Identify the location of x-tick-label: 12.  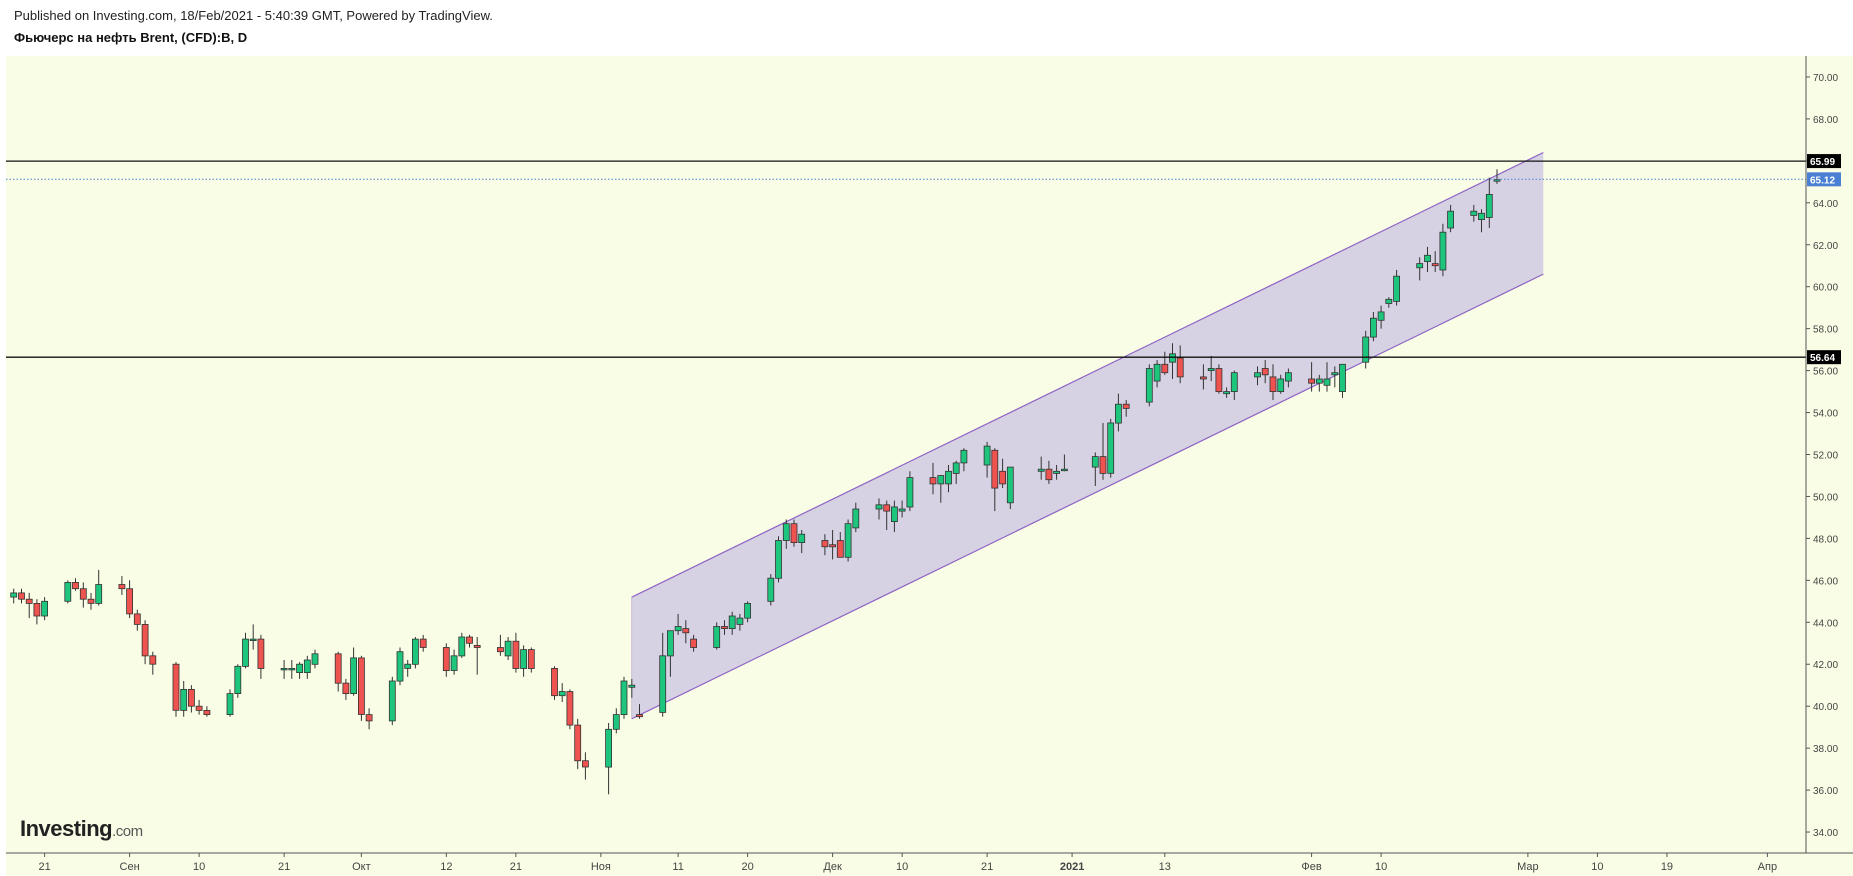
(446, 867).